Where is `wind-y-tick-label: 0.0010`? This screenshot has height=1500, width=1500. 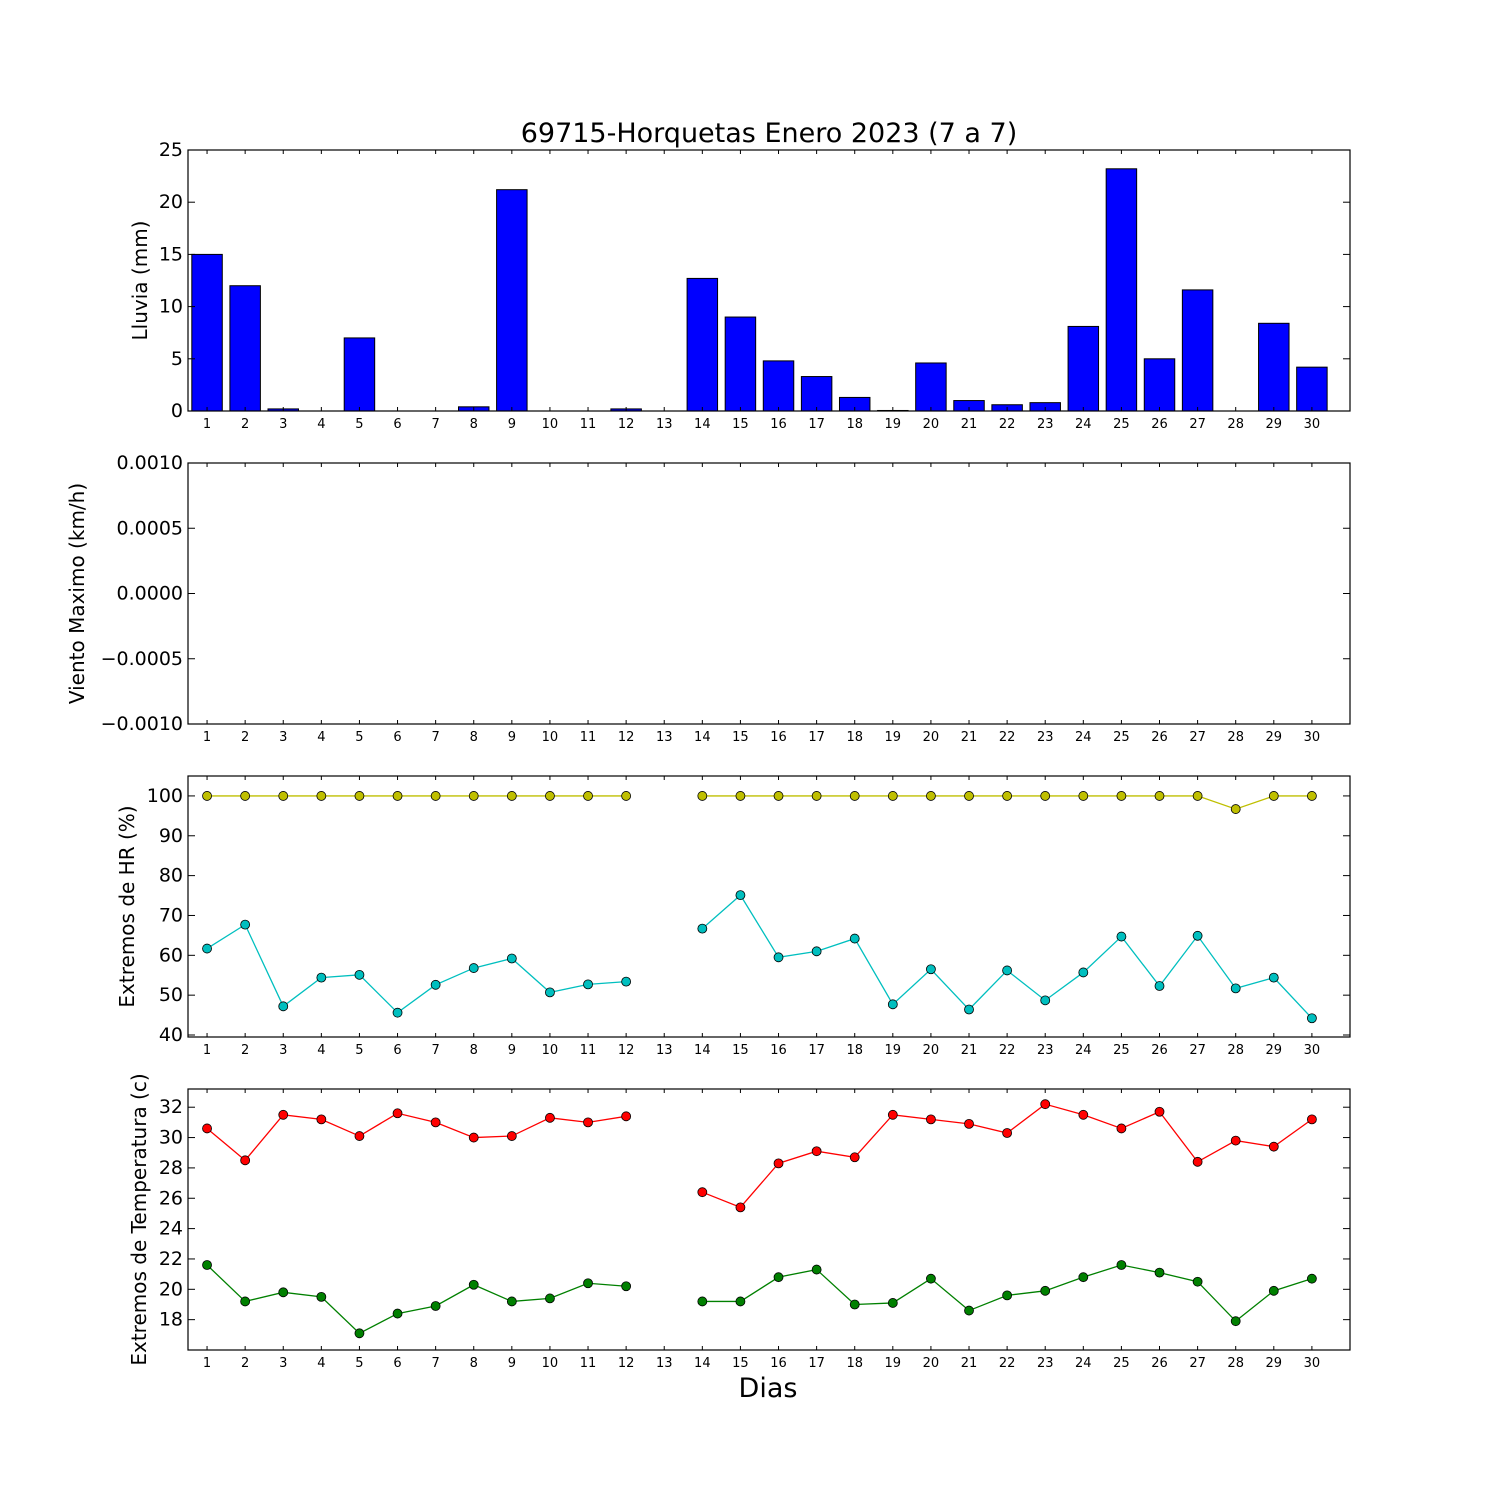 wind-y-tick-label: 0.0010 is located at coordinates (150, 463).